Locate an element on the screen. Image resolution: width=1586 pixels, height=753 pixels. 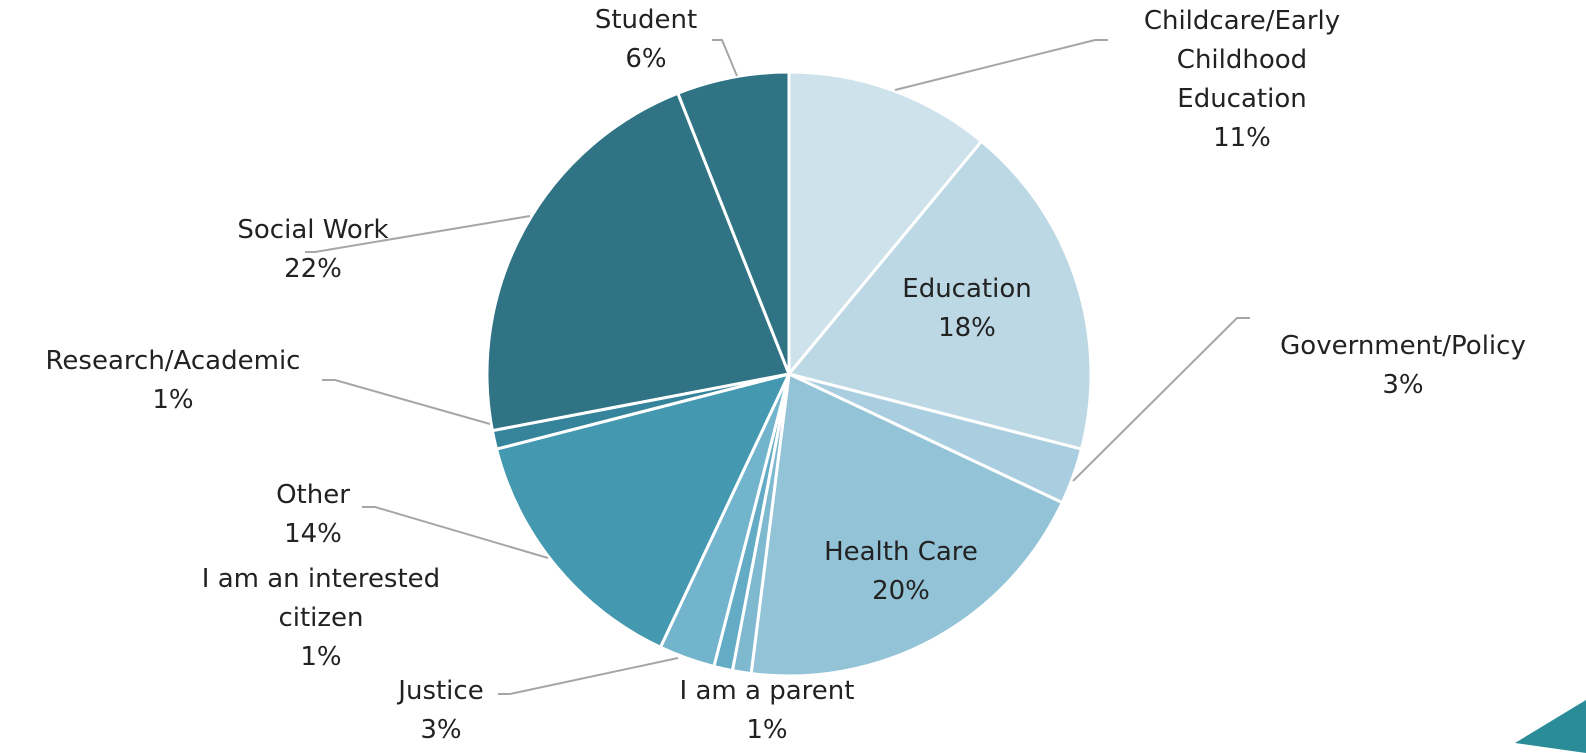
slice-value-label: 18% is located at coordinates (967, 328).